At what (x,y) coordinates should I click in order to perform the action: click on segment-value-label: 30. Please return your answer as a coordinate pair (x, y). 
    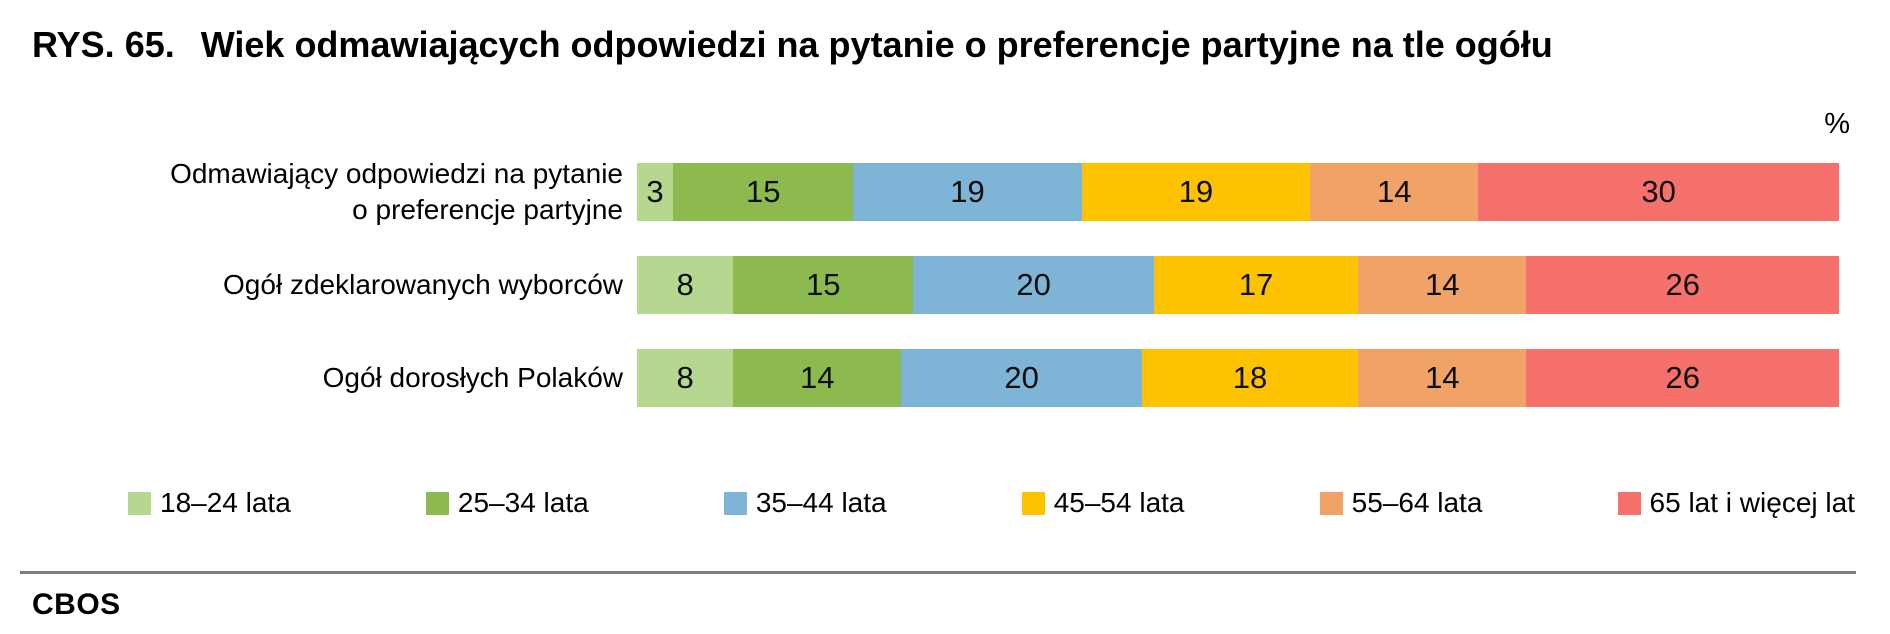
    Looking at the image, I should click on (1658, 191).